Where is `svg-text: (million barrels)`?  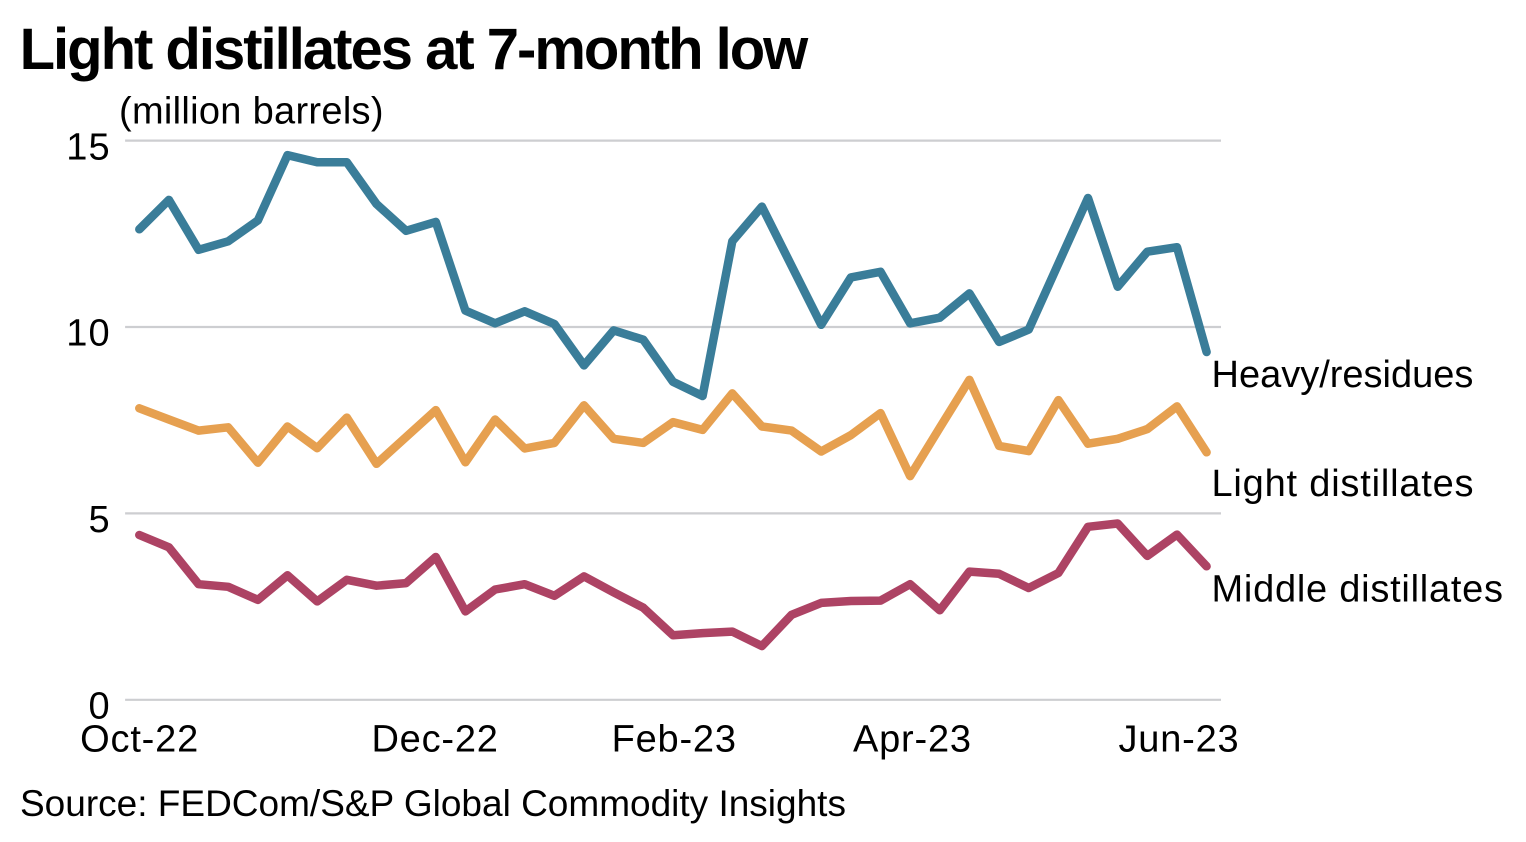
svg-text: (million barrels) is located at coordinates (251, 112).